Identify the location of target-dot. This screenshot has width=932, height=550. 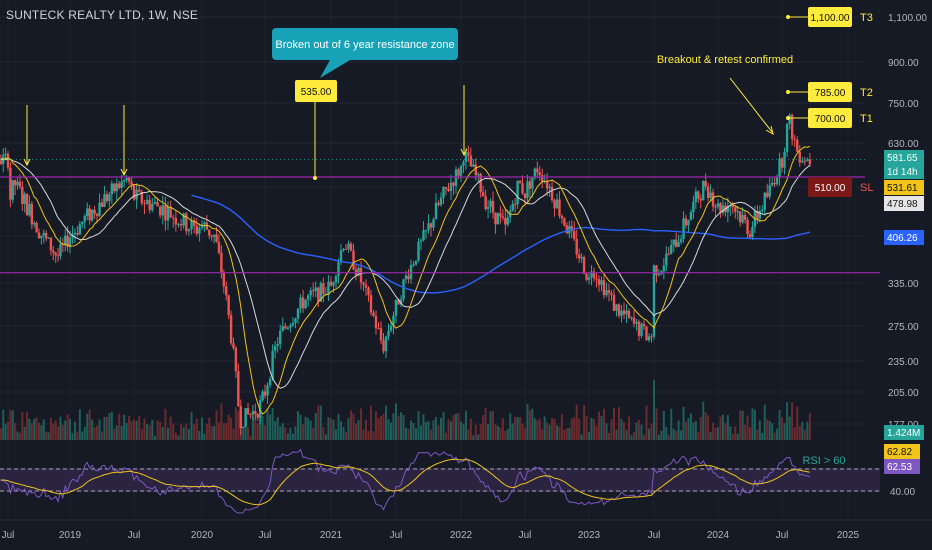
(788, 17).